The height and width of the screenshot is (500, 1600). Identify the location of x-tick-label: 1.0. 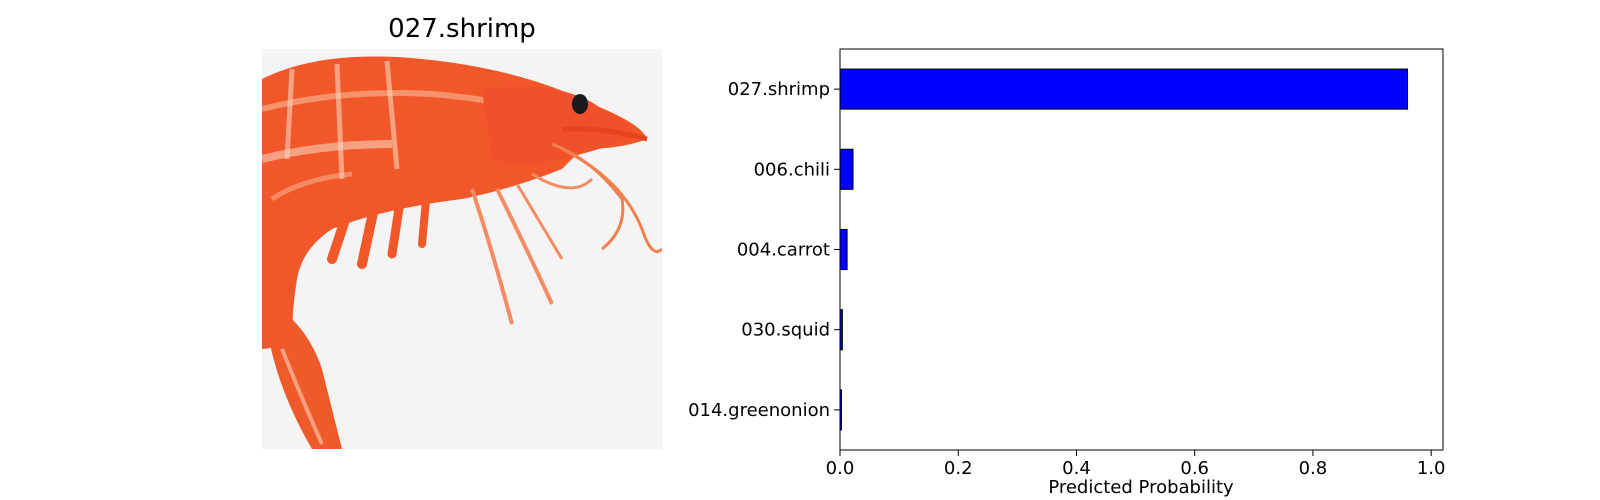
(1431, 468).